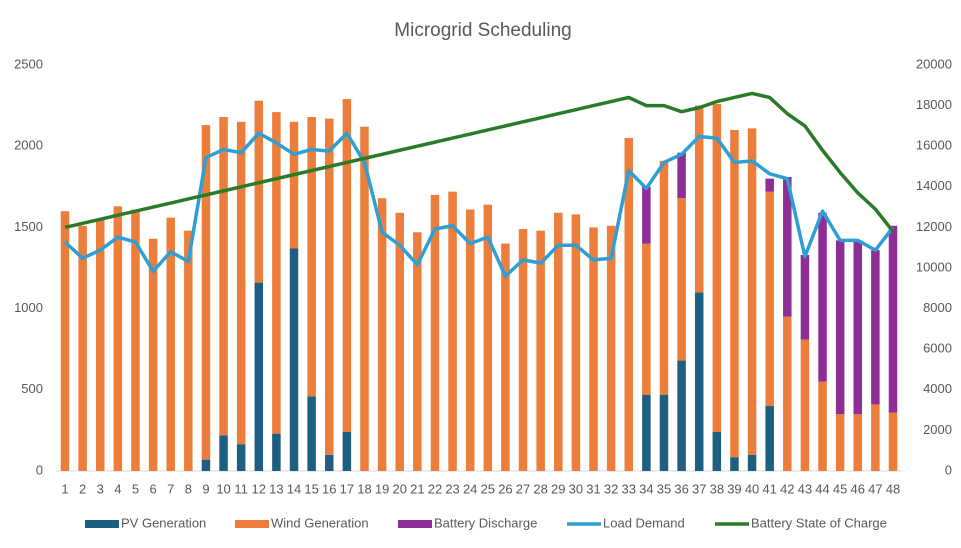 This screenshot has height=548, width=961. Describe the element at coordinates (241, 488) in the screenshot. I see `x-tick-label: 11` at that location.